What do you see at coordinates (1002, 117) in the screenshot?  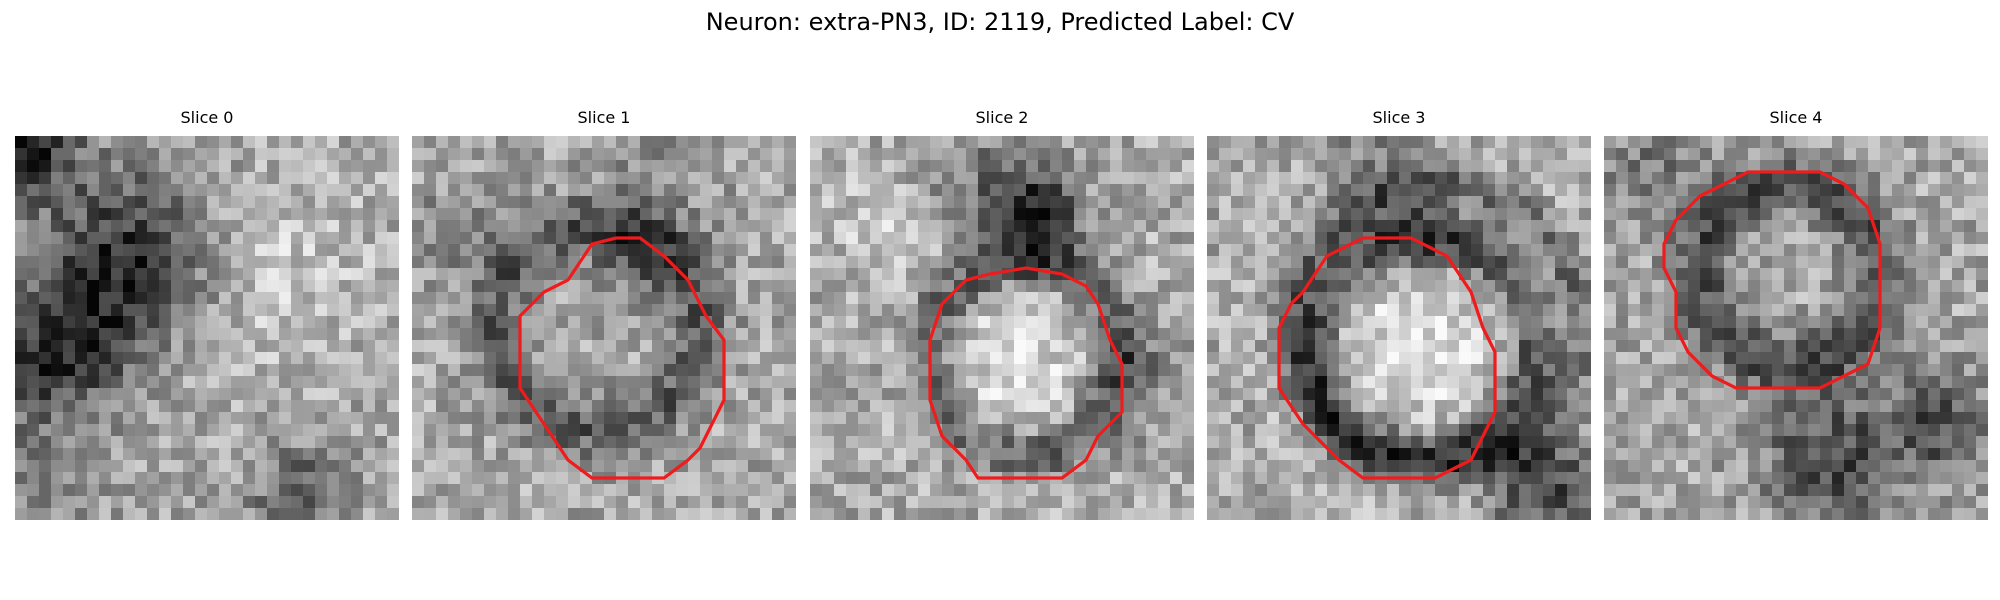 I see `slice-title-2: Slice 2` at bounding box center [1002, 117].